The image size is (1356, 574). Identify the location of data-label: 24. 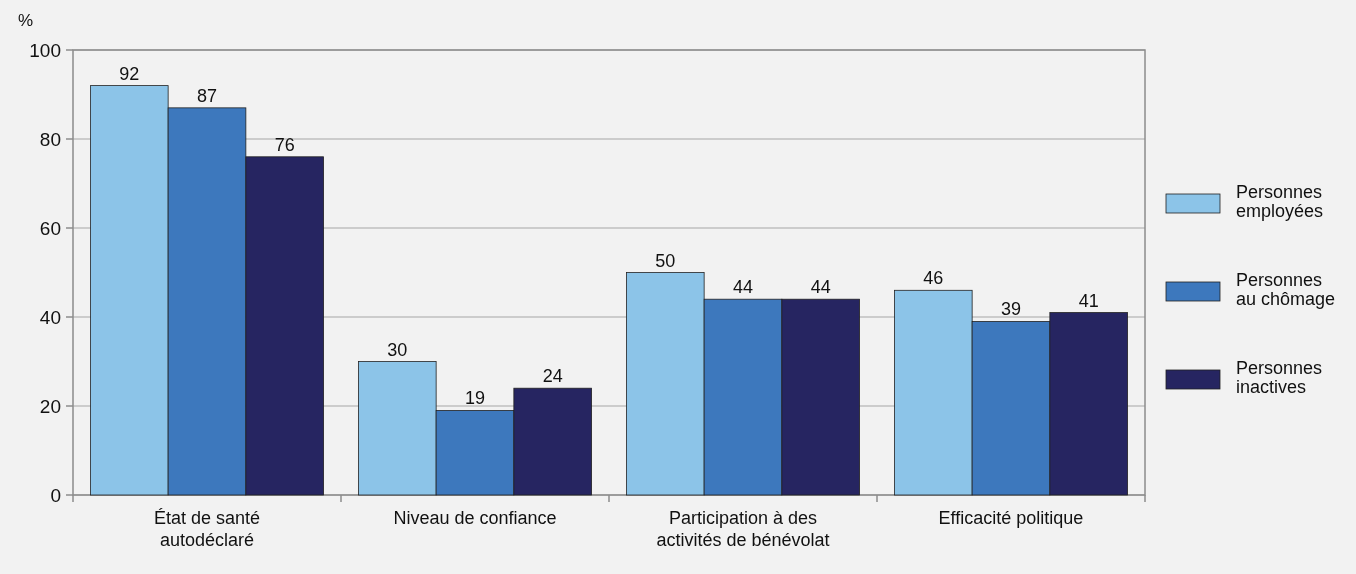
(552, 376).